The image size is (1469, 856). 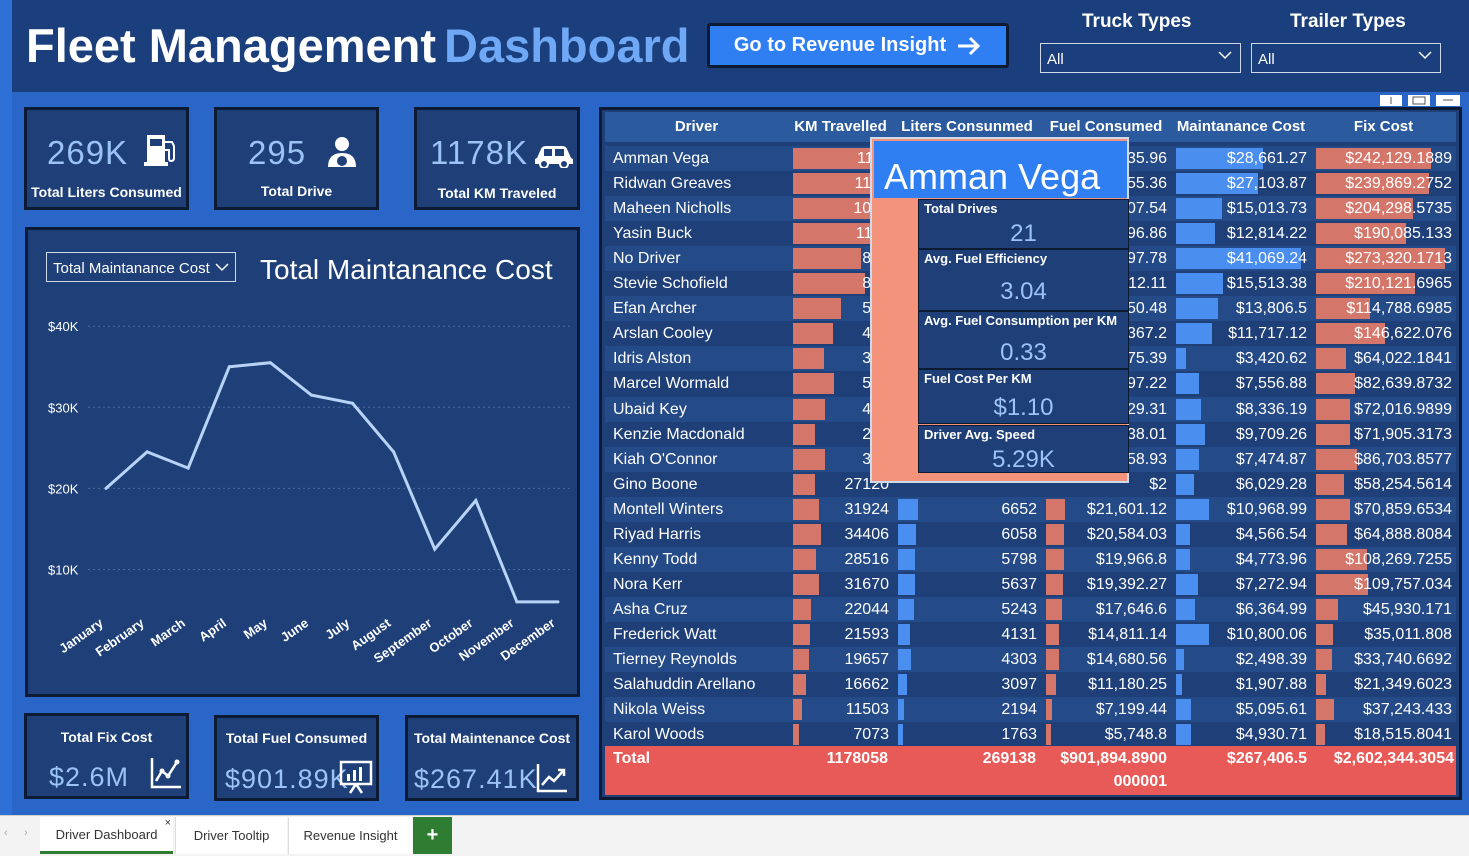 What do you see at coordinates (1407, 710) in the screenshot?
I see `fix-cell: $37,243.433` at bounding box center [1407, 710].